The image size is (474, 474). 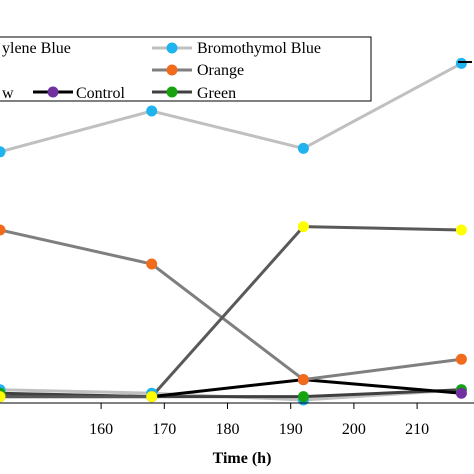 What do you see at coordinates (100, 93) in the screenshot?
I see `legend-label-control: Control` at bounding box center [100, 93].